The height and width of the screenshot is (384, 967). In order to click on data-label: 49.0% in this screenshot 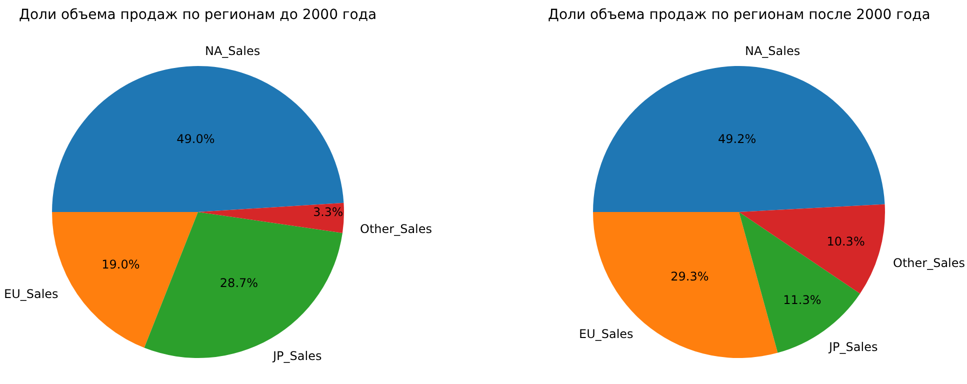, I will do `click(195, 139)`.